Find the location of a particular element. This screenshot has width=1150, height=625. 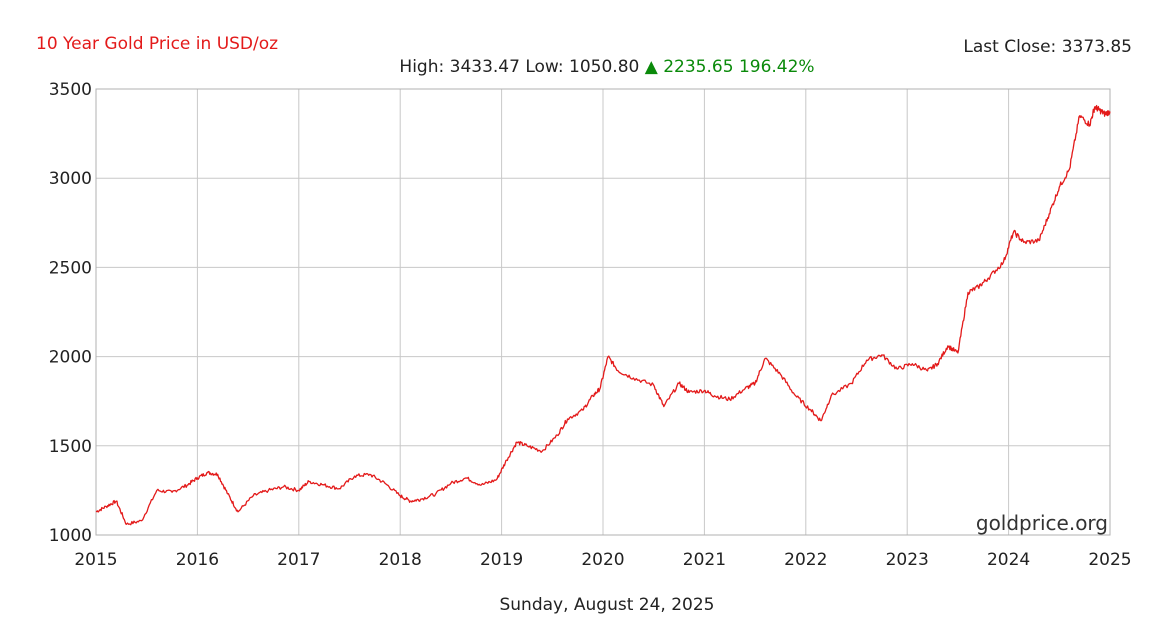

x-tick-label: 2024 is located at coordinates (1008, 560).